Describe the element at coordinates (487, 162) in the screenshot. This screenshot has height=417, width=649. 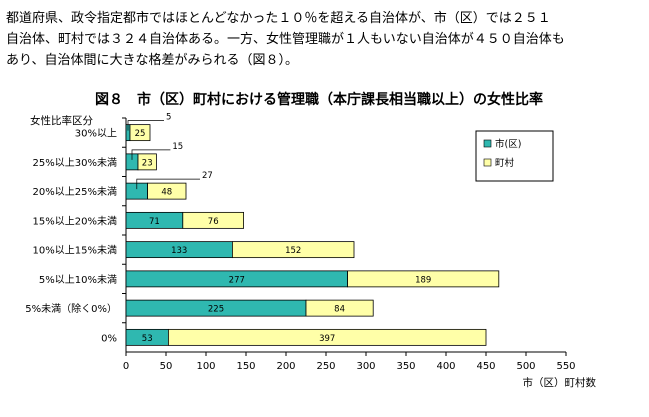
I see `legend-swatch-town` at that location.